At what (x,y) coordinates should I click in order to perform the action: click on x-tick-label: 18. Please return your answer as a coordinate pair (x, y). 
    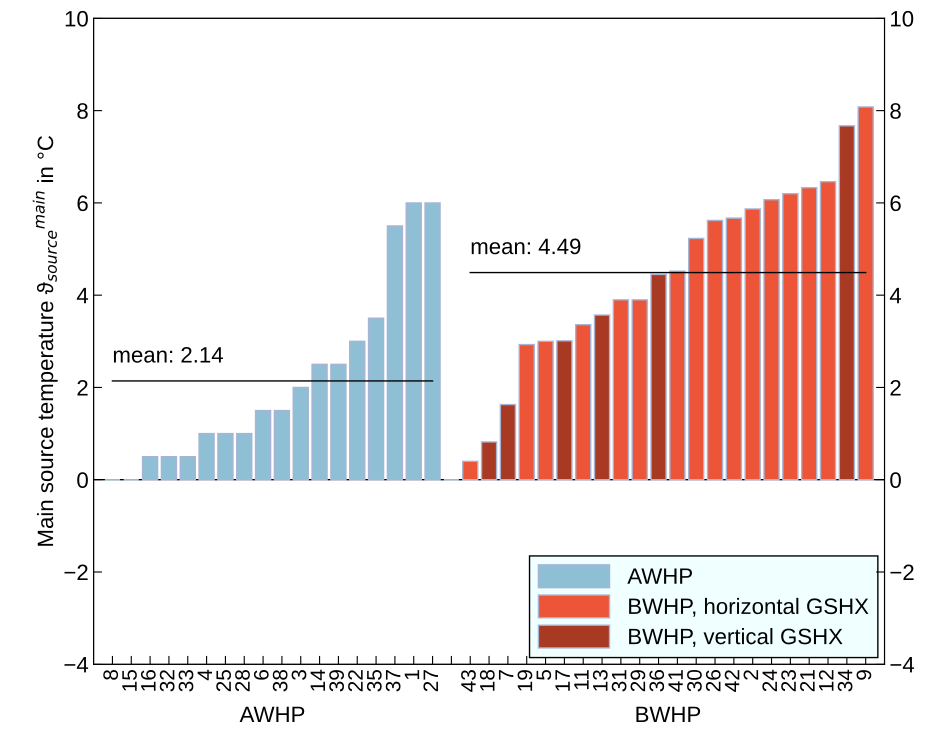
    Looking at the image, I should click on (487, 680).